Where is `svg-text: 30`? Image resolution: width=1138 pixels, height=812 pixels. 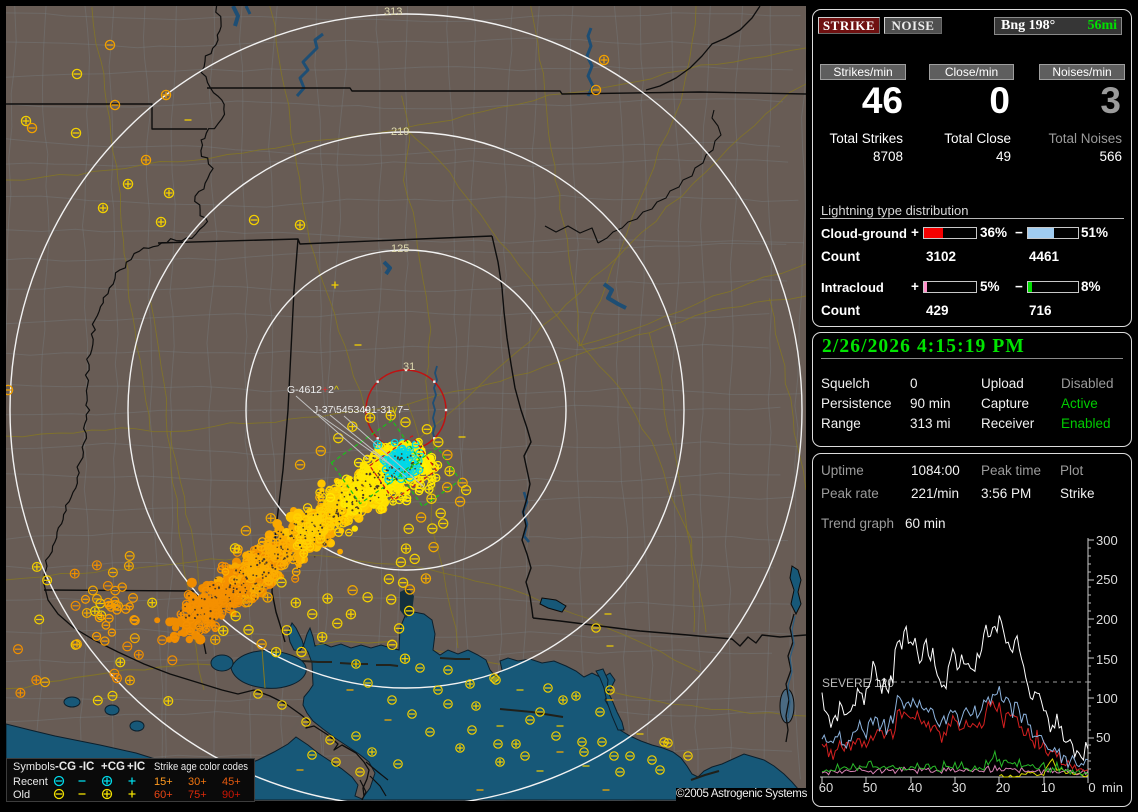
svg-text: 30 is located at coordinates (959, 787).